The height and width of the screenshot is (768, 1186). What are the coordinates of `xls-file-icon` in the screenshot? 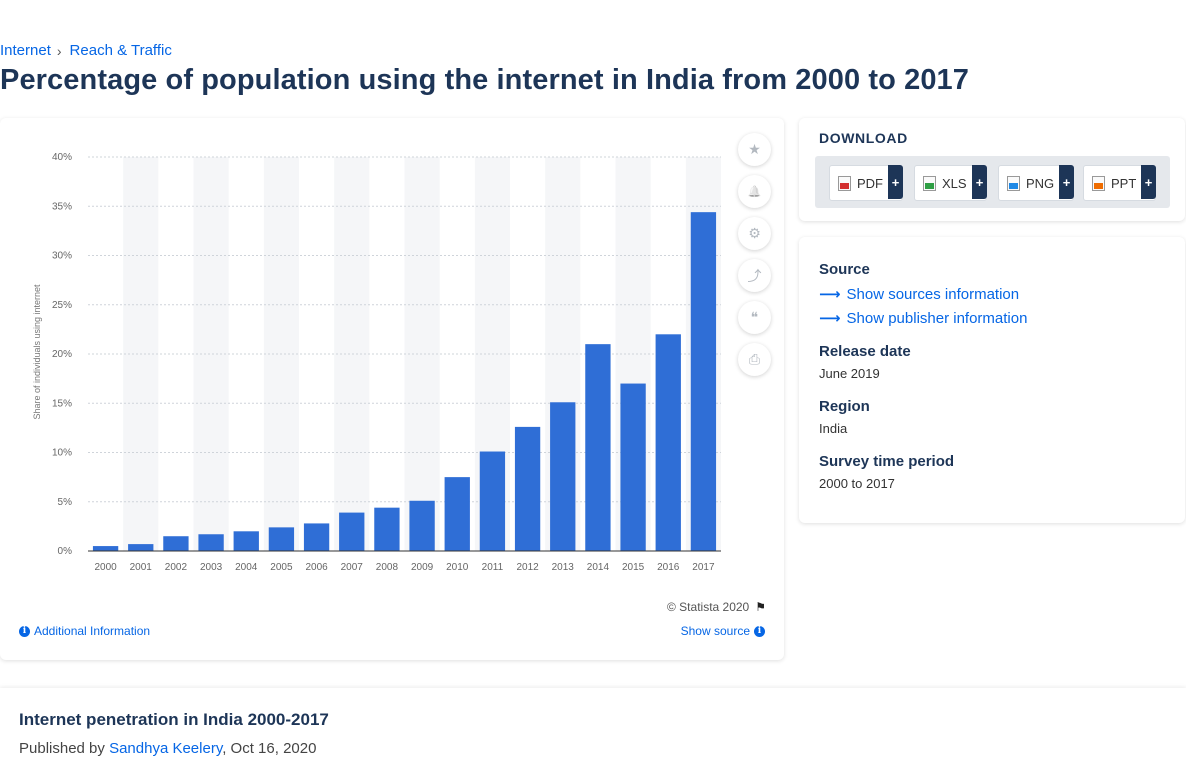 It's located at (929, 183).